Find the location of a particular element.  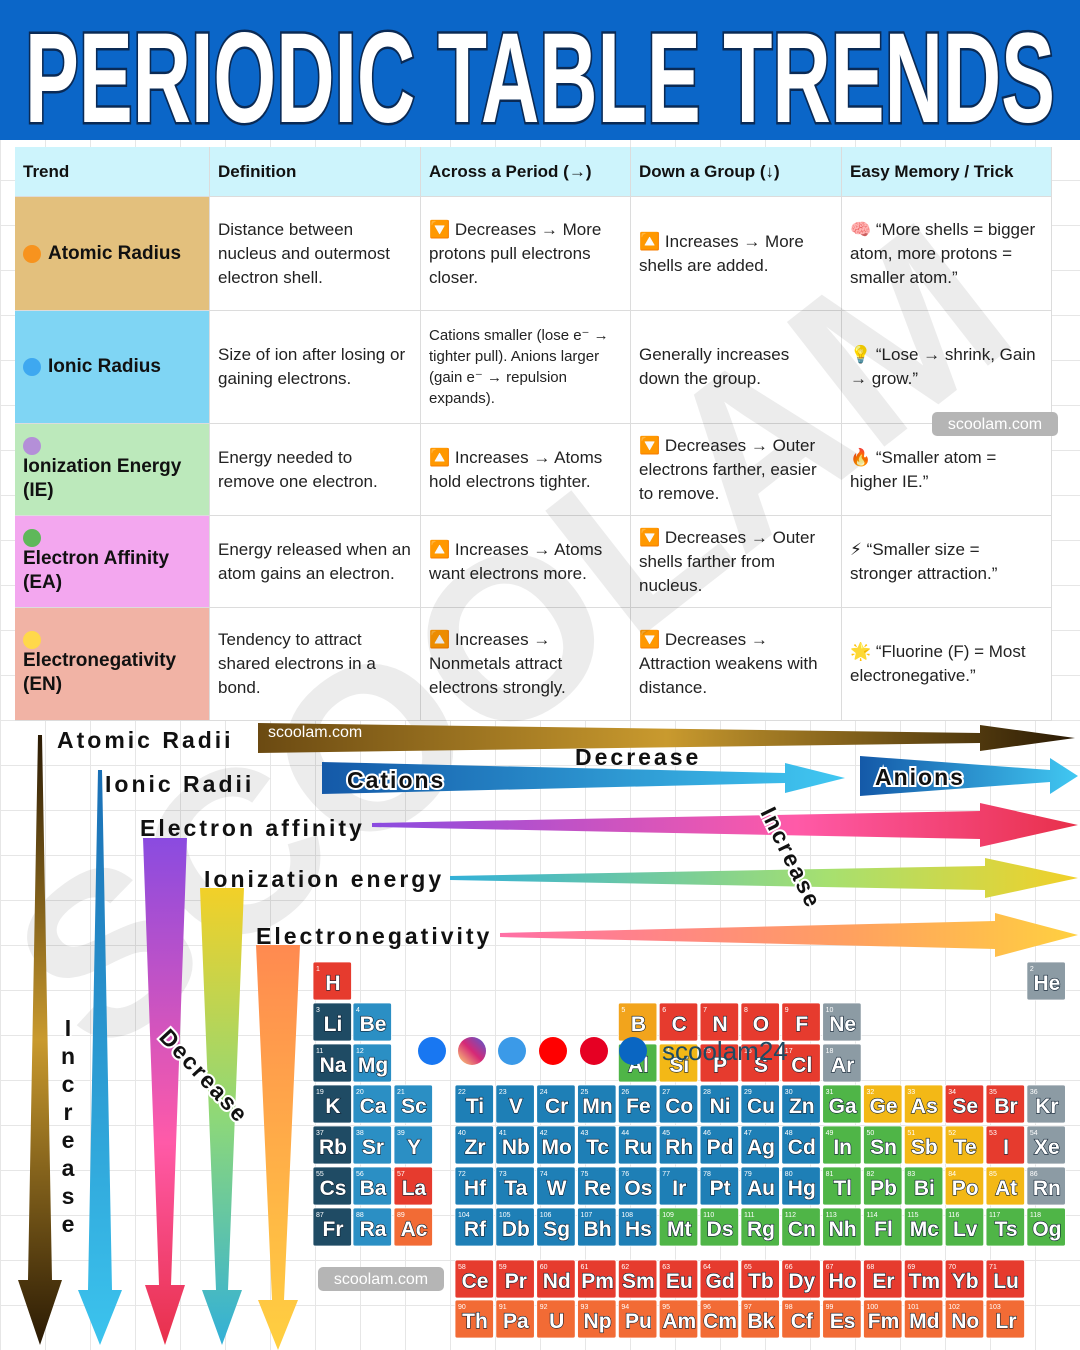

atomic-number: 112 is located at coordinates (790, 1215).